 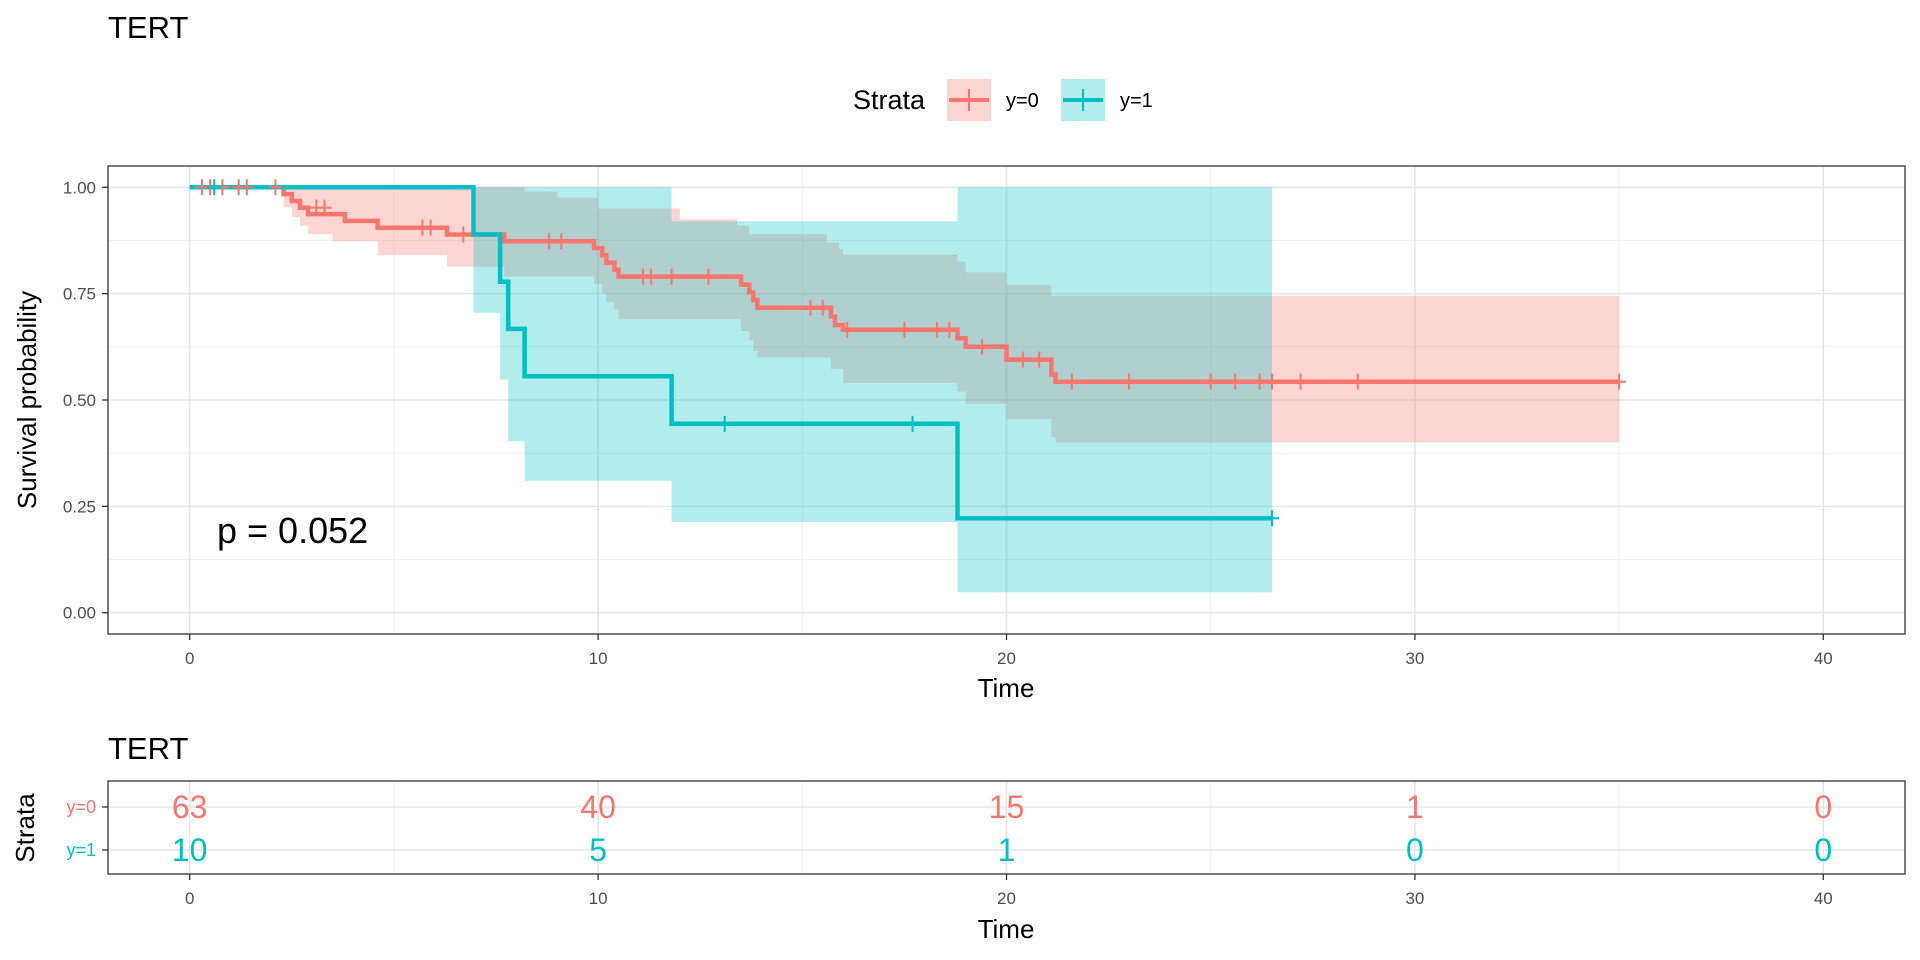 I want to click on risk-x-tick-label: 0, so click(x=189, y=898).